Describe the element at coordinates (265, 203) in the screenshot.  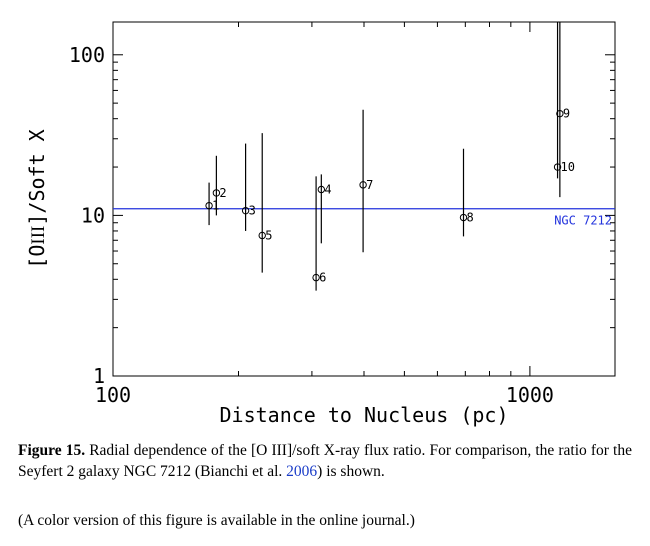
I see `data-point-group: 5` at that location.